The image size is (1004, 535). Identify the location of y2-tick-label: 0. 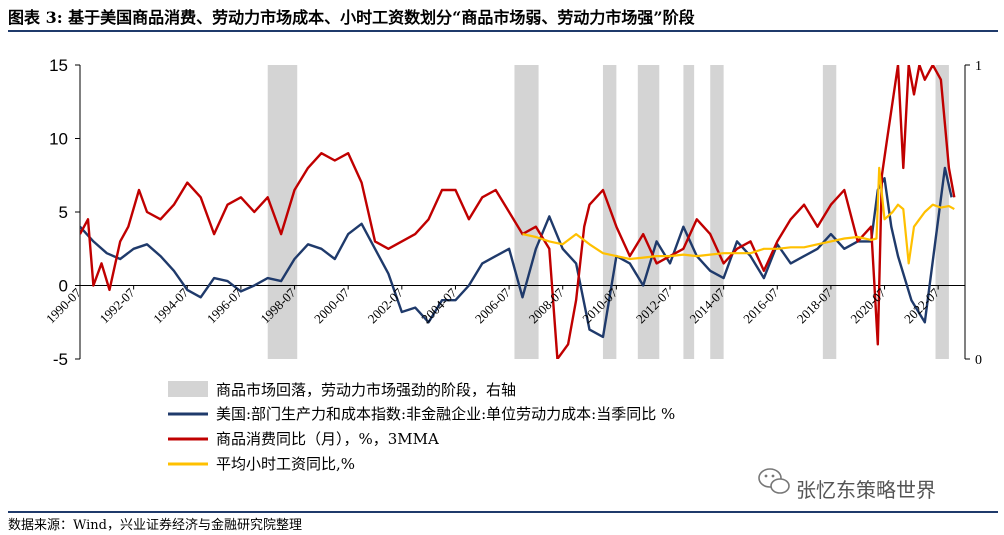
(978, 360).